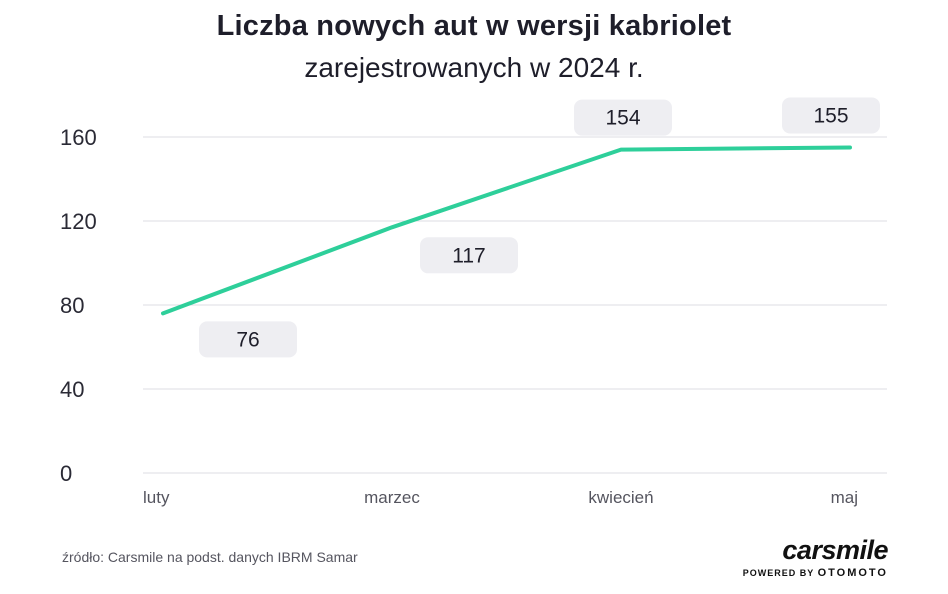  What do you see at coordinates (72, 305) in the screenshot?
I see `y-tick-label: 80` at bounding box center [72, 305].